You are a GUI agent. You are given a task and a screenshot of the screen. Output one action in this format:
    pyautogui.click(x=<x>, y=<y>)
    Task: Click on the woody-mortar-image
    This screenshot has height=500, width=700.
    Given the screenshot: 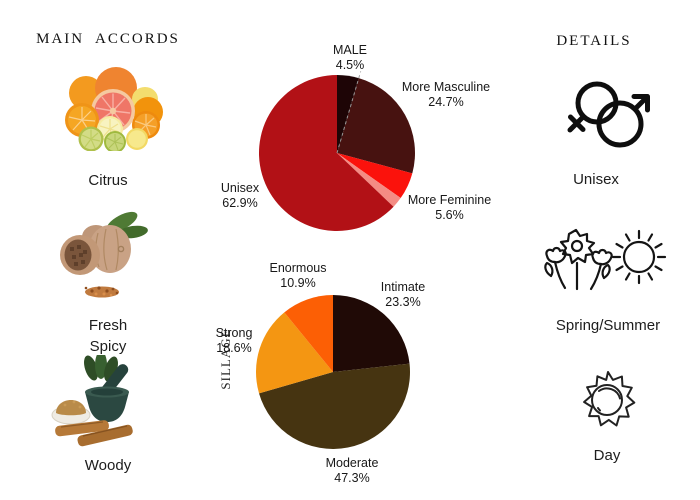 What is the action you would take?
    pyautogui.click(x=92, y=401)
    